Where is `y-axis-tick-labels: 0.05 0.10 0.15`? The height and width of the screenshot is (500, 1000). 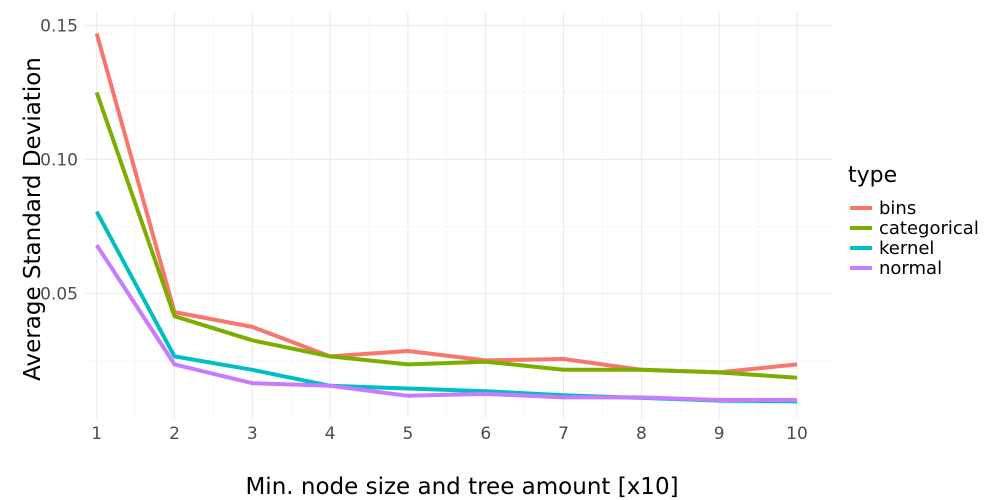 y-axis-tick-labels: 0.05 0.10 0.15 is located at coordinates (59, 160).